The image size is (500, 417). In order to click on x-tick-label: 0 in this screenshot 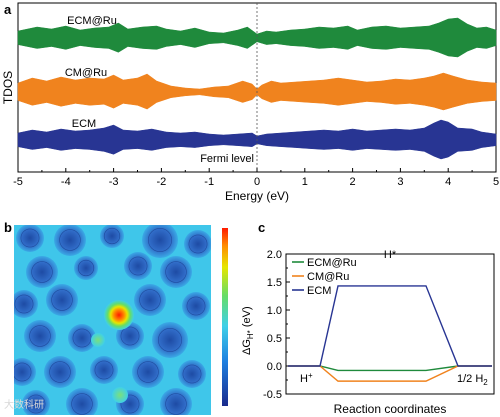, I will do `click(257, 182)`.